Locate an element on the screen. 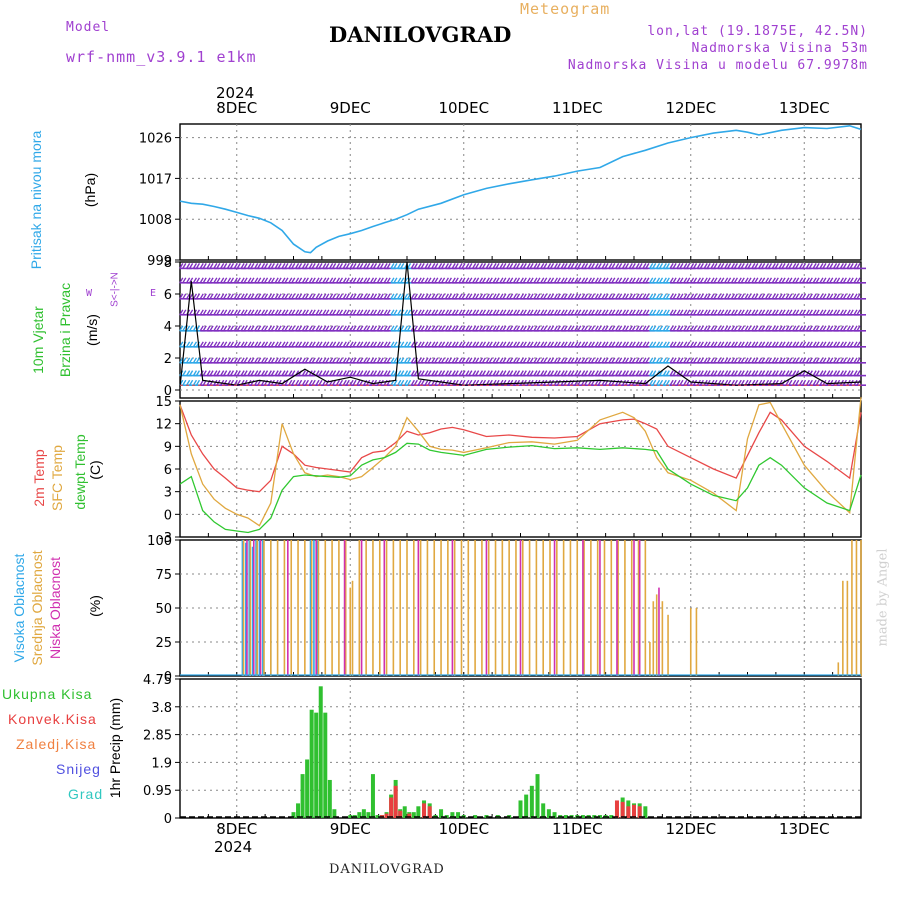 This screenshot has height=900, width=900. precip-legend-item: Grad is located at coordinates (86, 794).